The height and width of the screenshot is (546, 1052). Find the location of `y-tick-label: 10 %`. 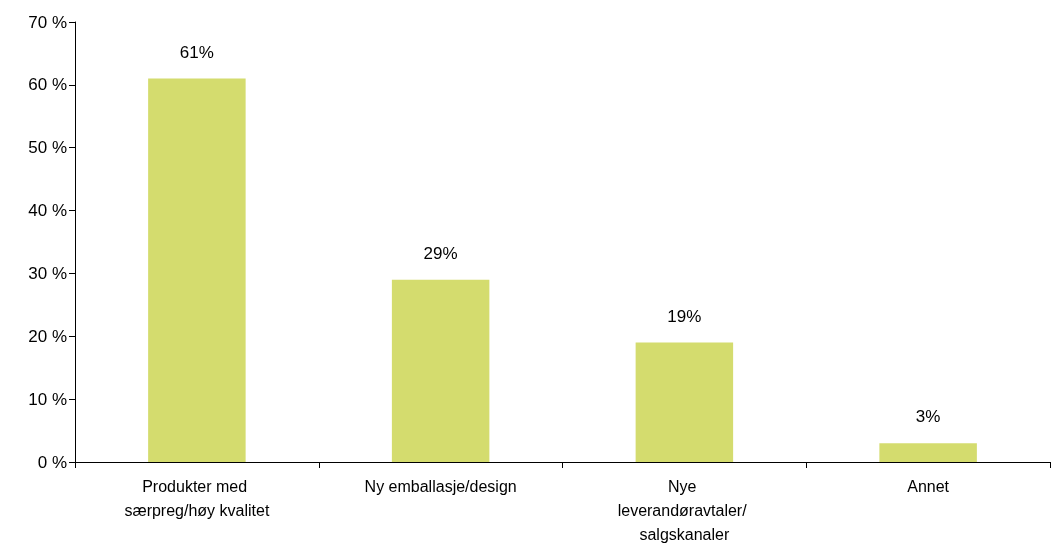

y-tick-label: 10 % is located at coordinates (47, 399).